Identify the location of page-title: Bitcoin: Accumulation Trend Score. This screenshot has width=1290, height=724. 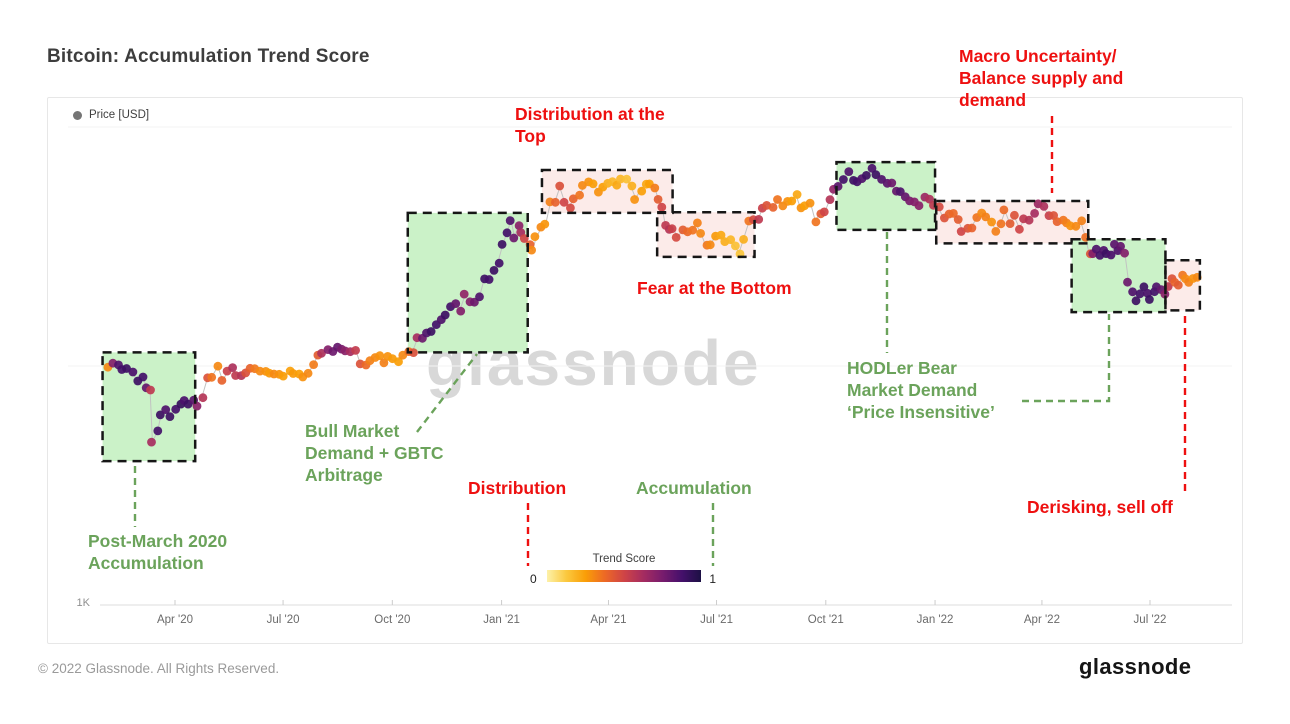
(208, 56).